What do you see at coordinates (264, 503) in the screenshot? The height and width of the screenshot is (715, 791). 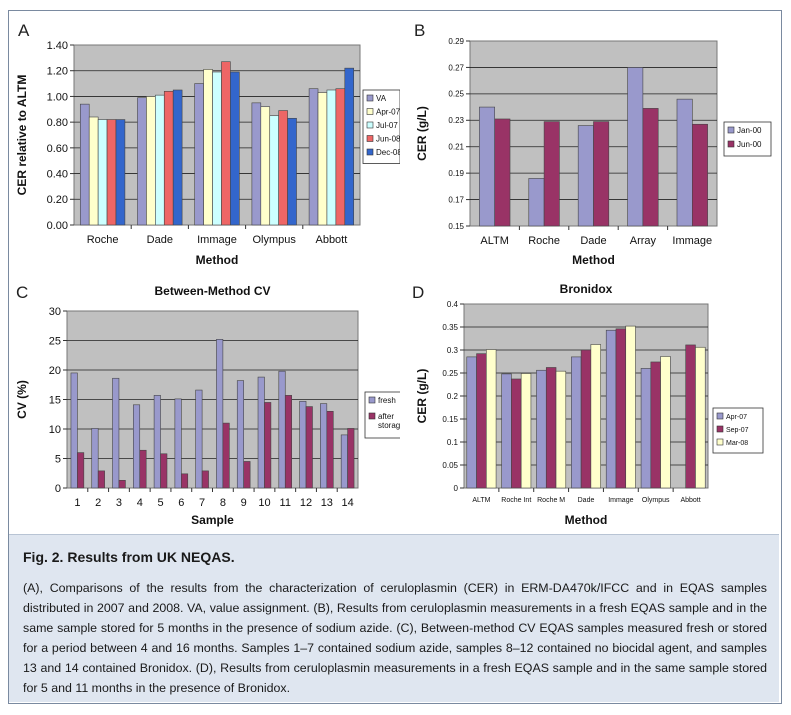 I see `x-category-label: 10` at bounding box center [264, 503].